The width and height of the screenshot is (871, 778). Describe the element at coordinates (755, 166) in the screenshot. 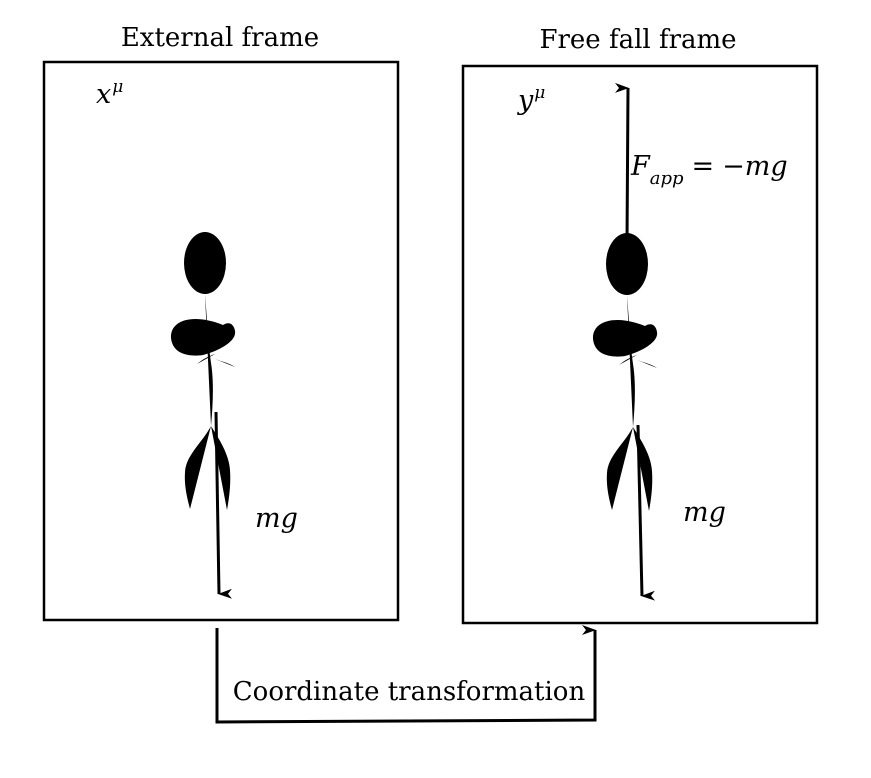

I see `applied-force-value: −mg` at that location.